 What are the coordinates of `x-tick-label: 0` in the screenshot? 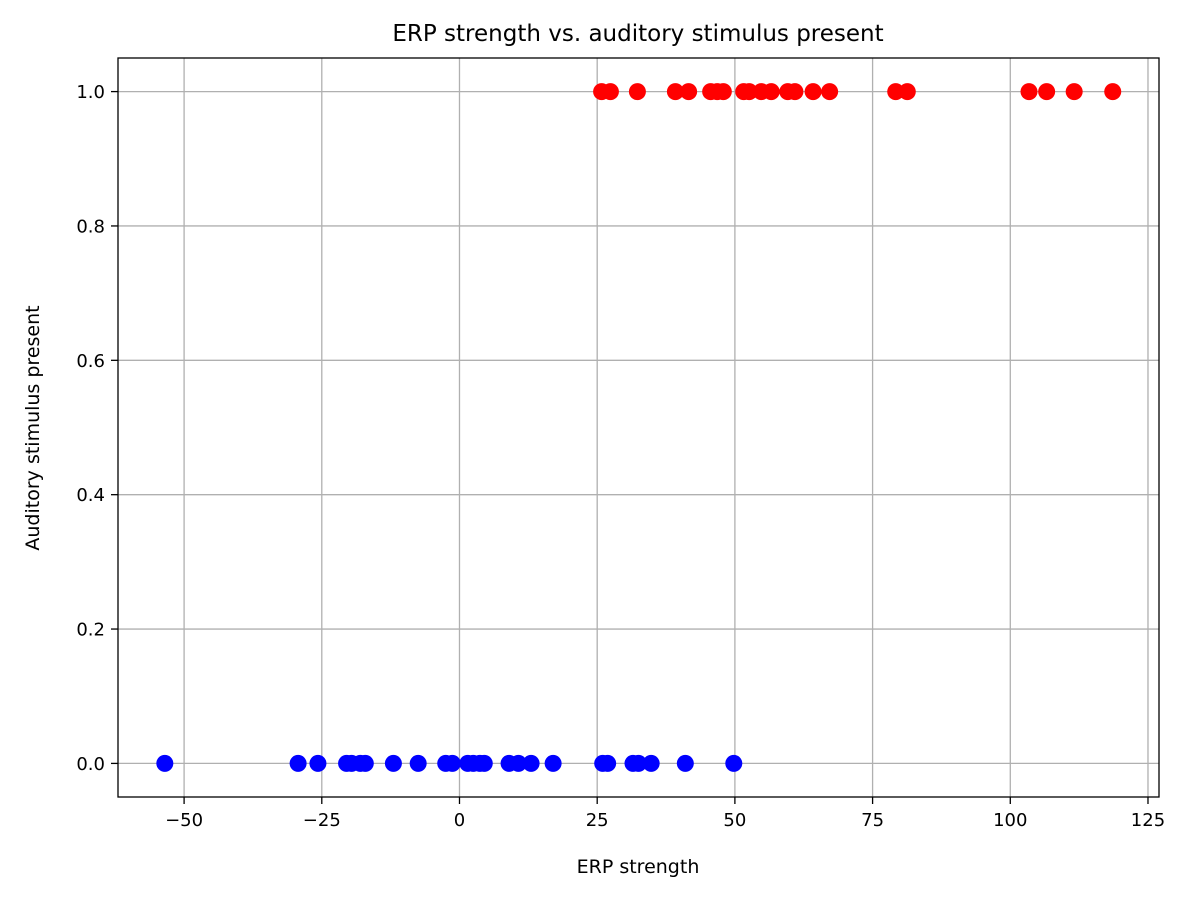 It's located at (459, 820).